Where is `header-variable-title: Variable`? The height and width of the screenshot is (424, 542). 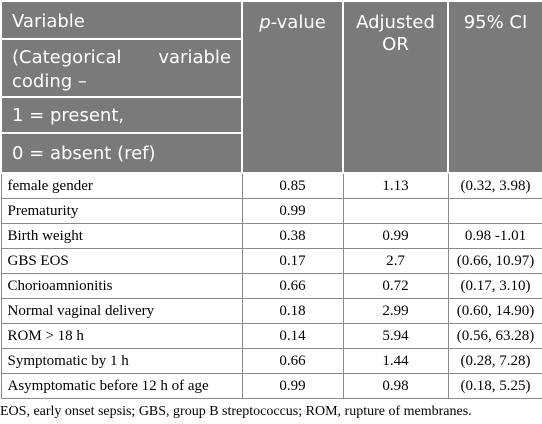 header-variable-title: Variable is located at coordinates (121, 21).